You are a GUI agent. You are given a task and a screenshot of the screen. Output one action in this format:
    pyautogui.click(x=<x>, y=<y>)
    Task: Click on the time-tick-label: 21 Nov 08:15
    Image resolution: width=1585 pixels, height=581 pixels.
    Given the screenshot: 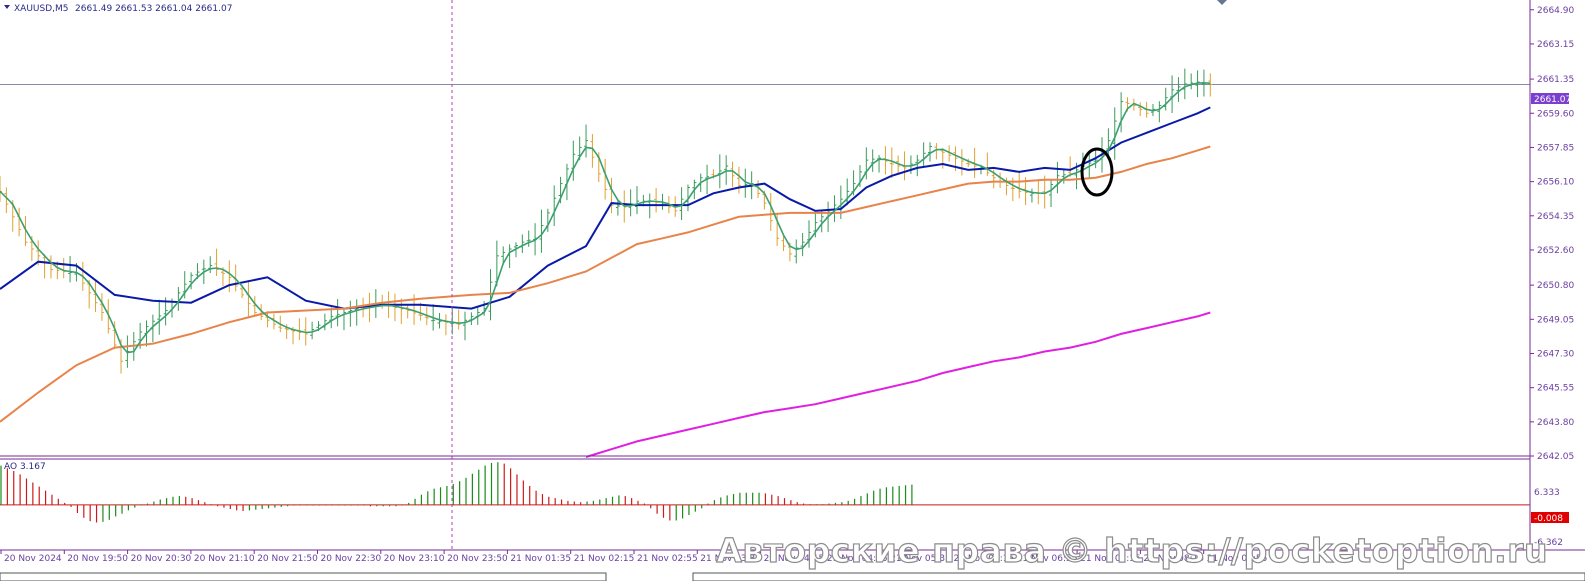 What is the action you would take?
    pyautogui.click(x=1173, y=559)
    